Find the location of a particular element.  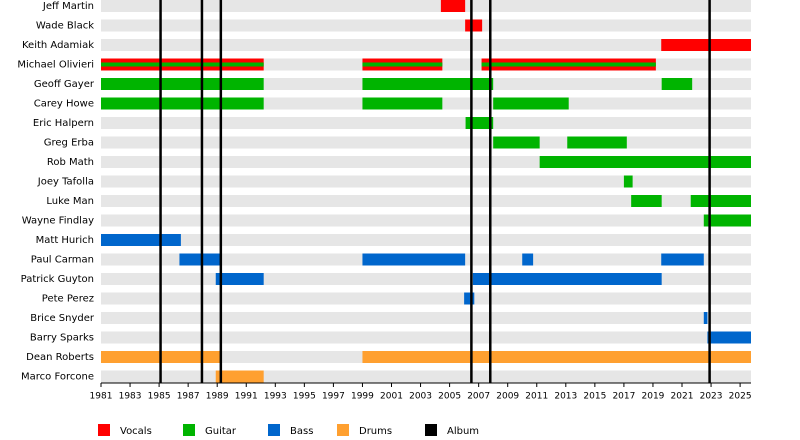

member-name: Paul Carman is located at coordinates (62, 260).